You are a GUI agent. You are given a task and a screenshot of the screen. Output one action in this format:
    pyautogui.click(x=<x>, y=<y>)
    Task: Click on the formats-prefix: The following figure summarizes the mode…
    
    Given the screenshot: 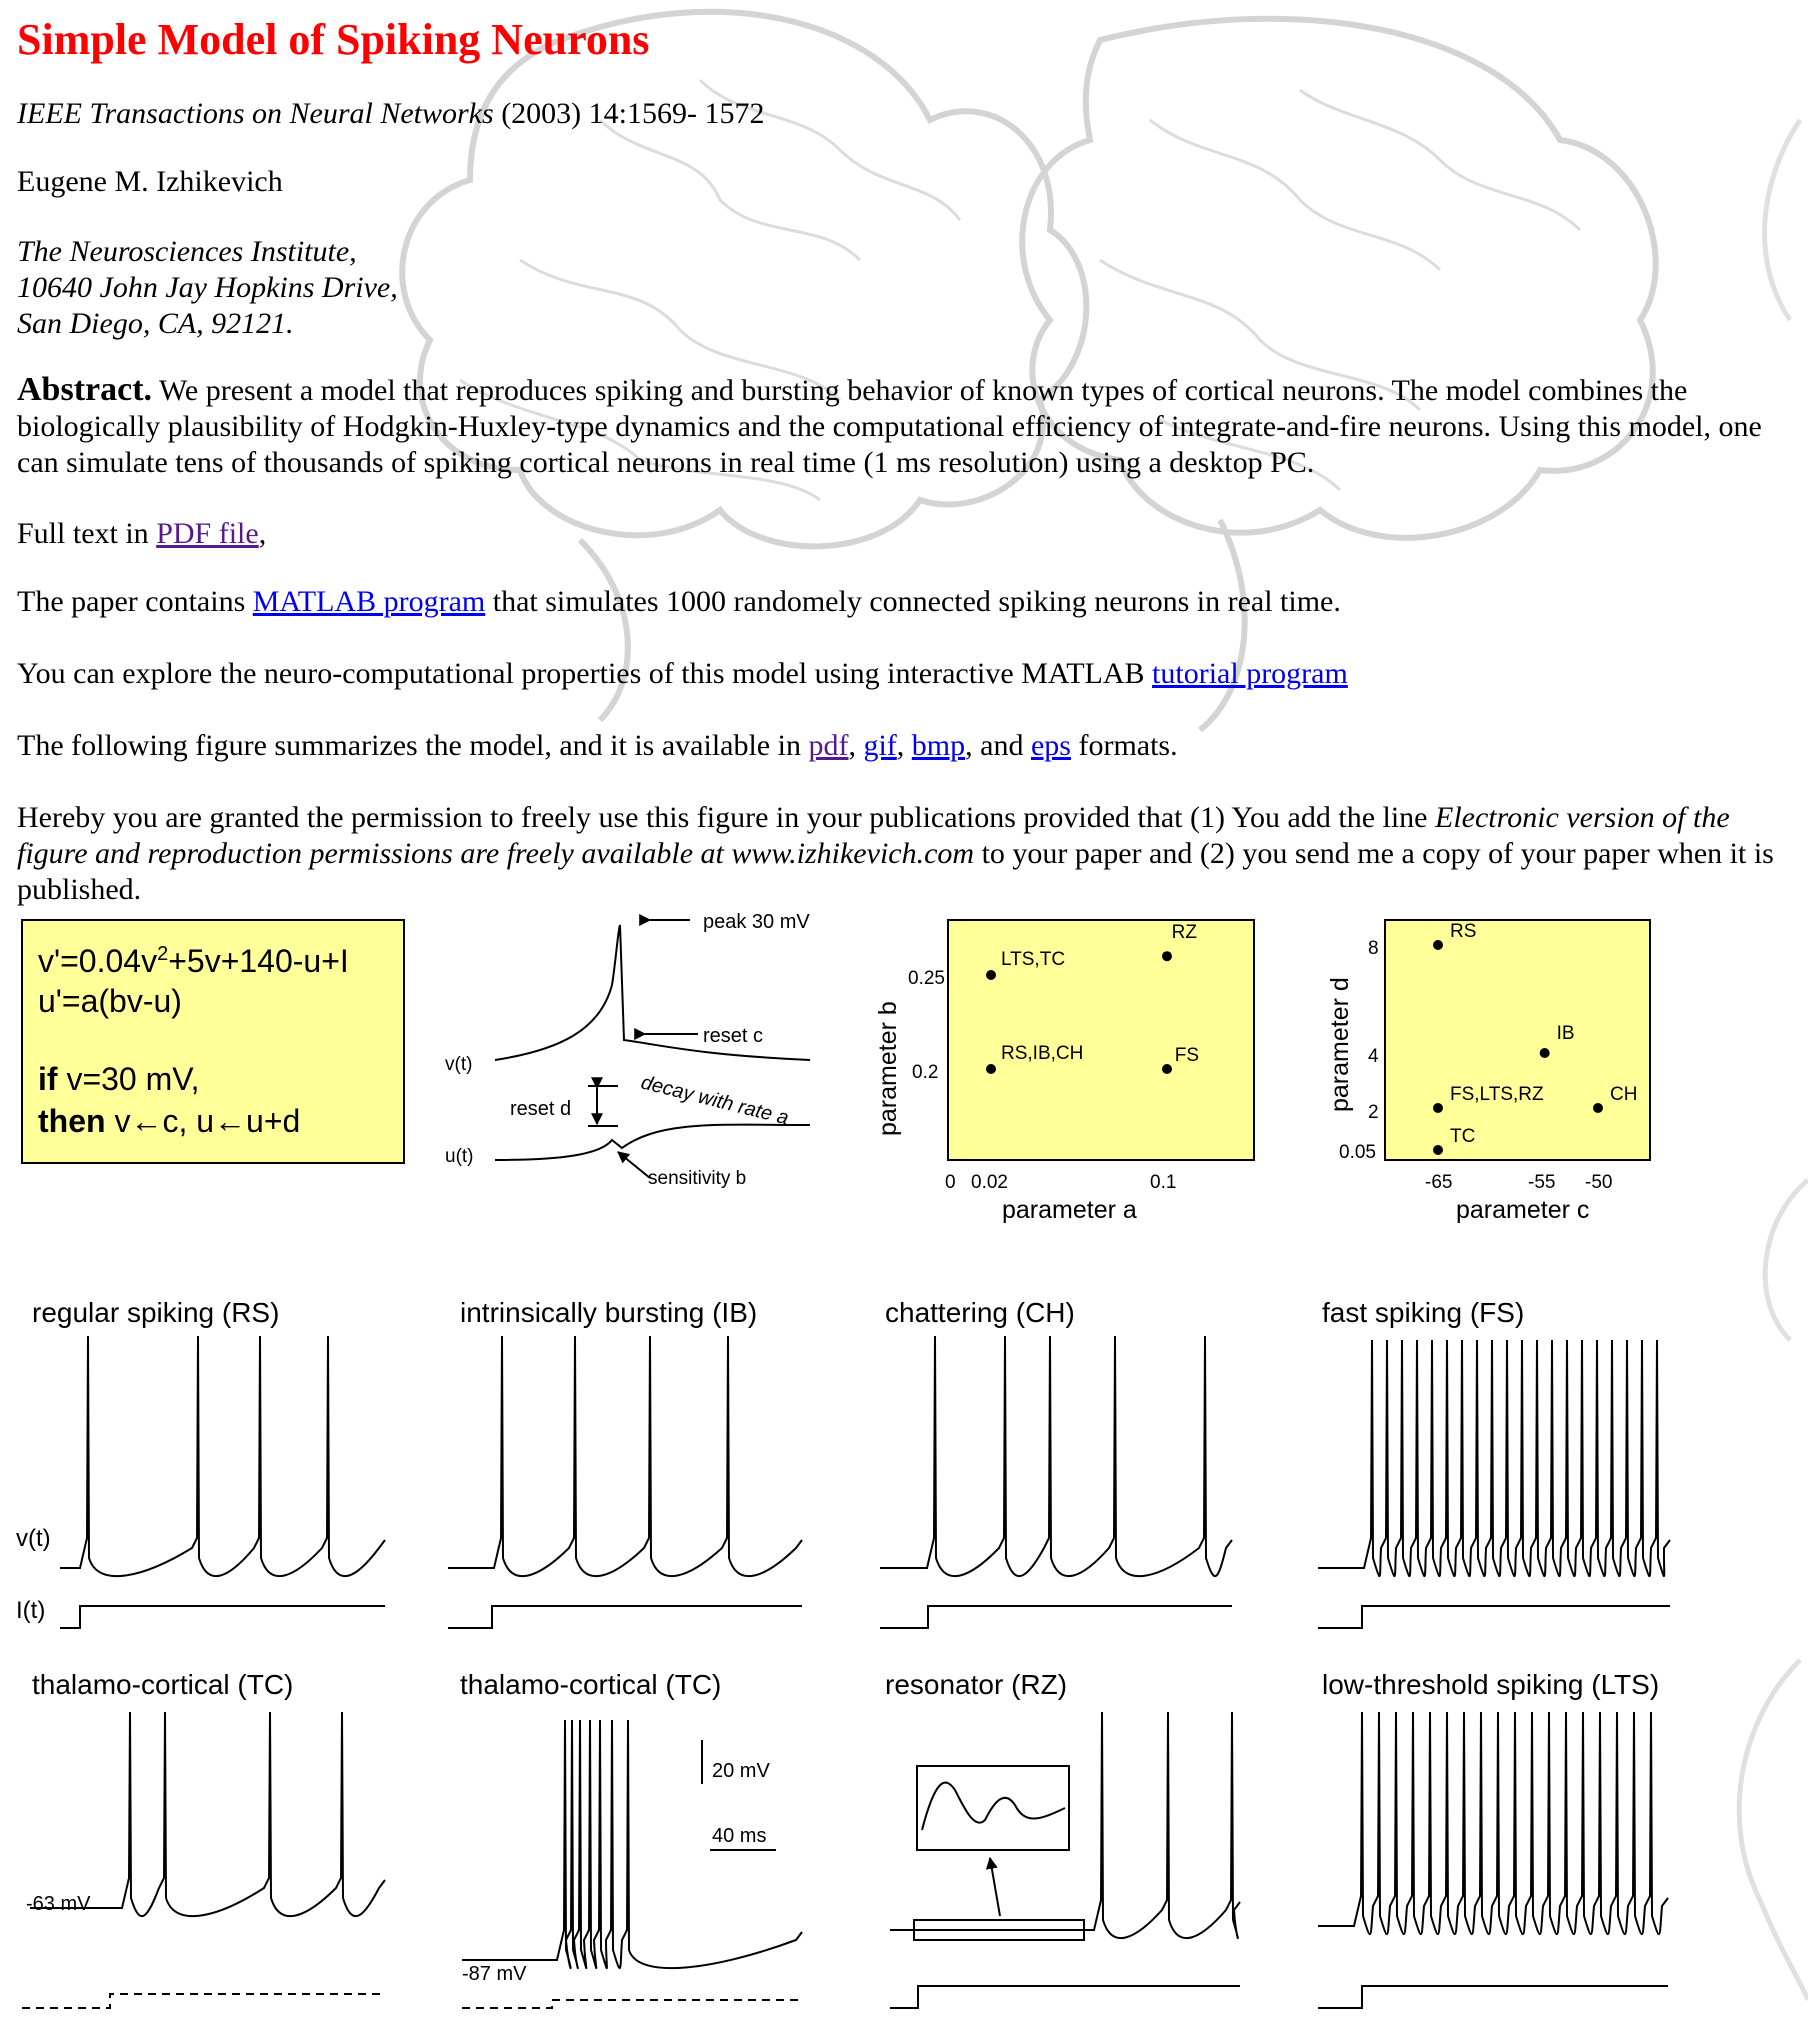 What is the action you would take?
    pyautogui.click(x=413, y=745)
    